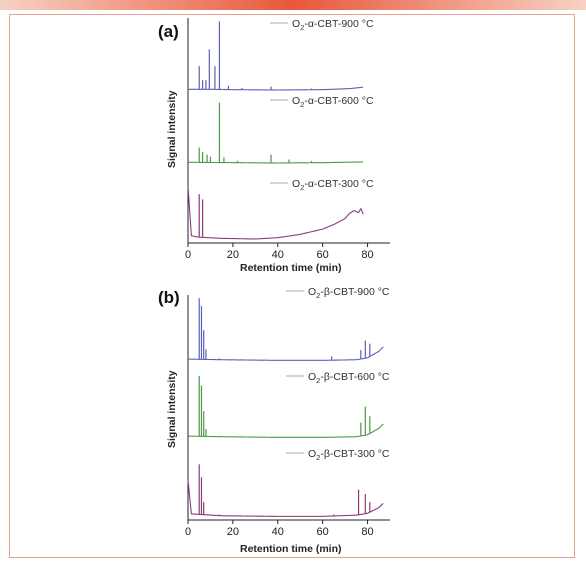 This screenshot has width=586, height=566. I want to click on legend-label: O2-β-CBT-300 °C, so click(349, 455).